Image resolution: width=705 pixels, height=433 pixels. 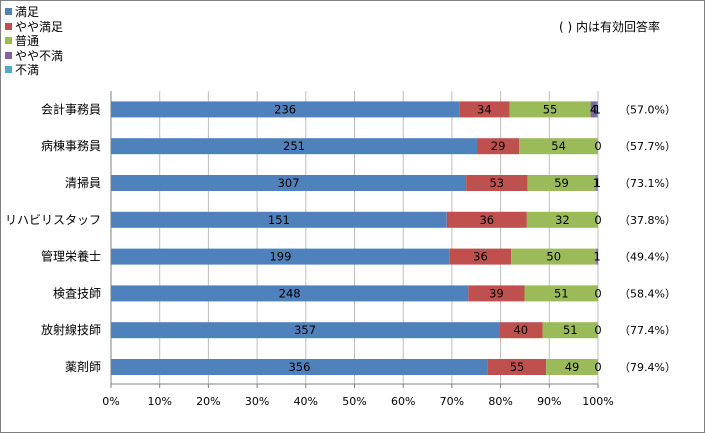 I want to click on legend-label: 満足, so click(x=27, y=12).